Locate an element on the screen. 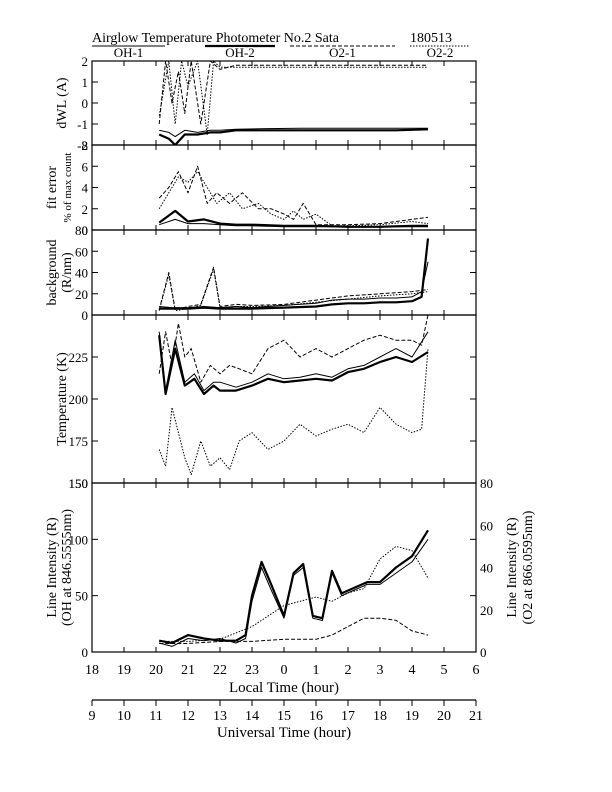 The height and width of the screenshot is (792, 612). y-right-tick-label: 80 is located at coordinates (486, 483).